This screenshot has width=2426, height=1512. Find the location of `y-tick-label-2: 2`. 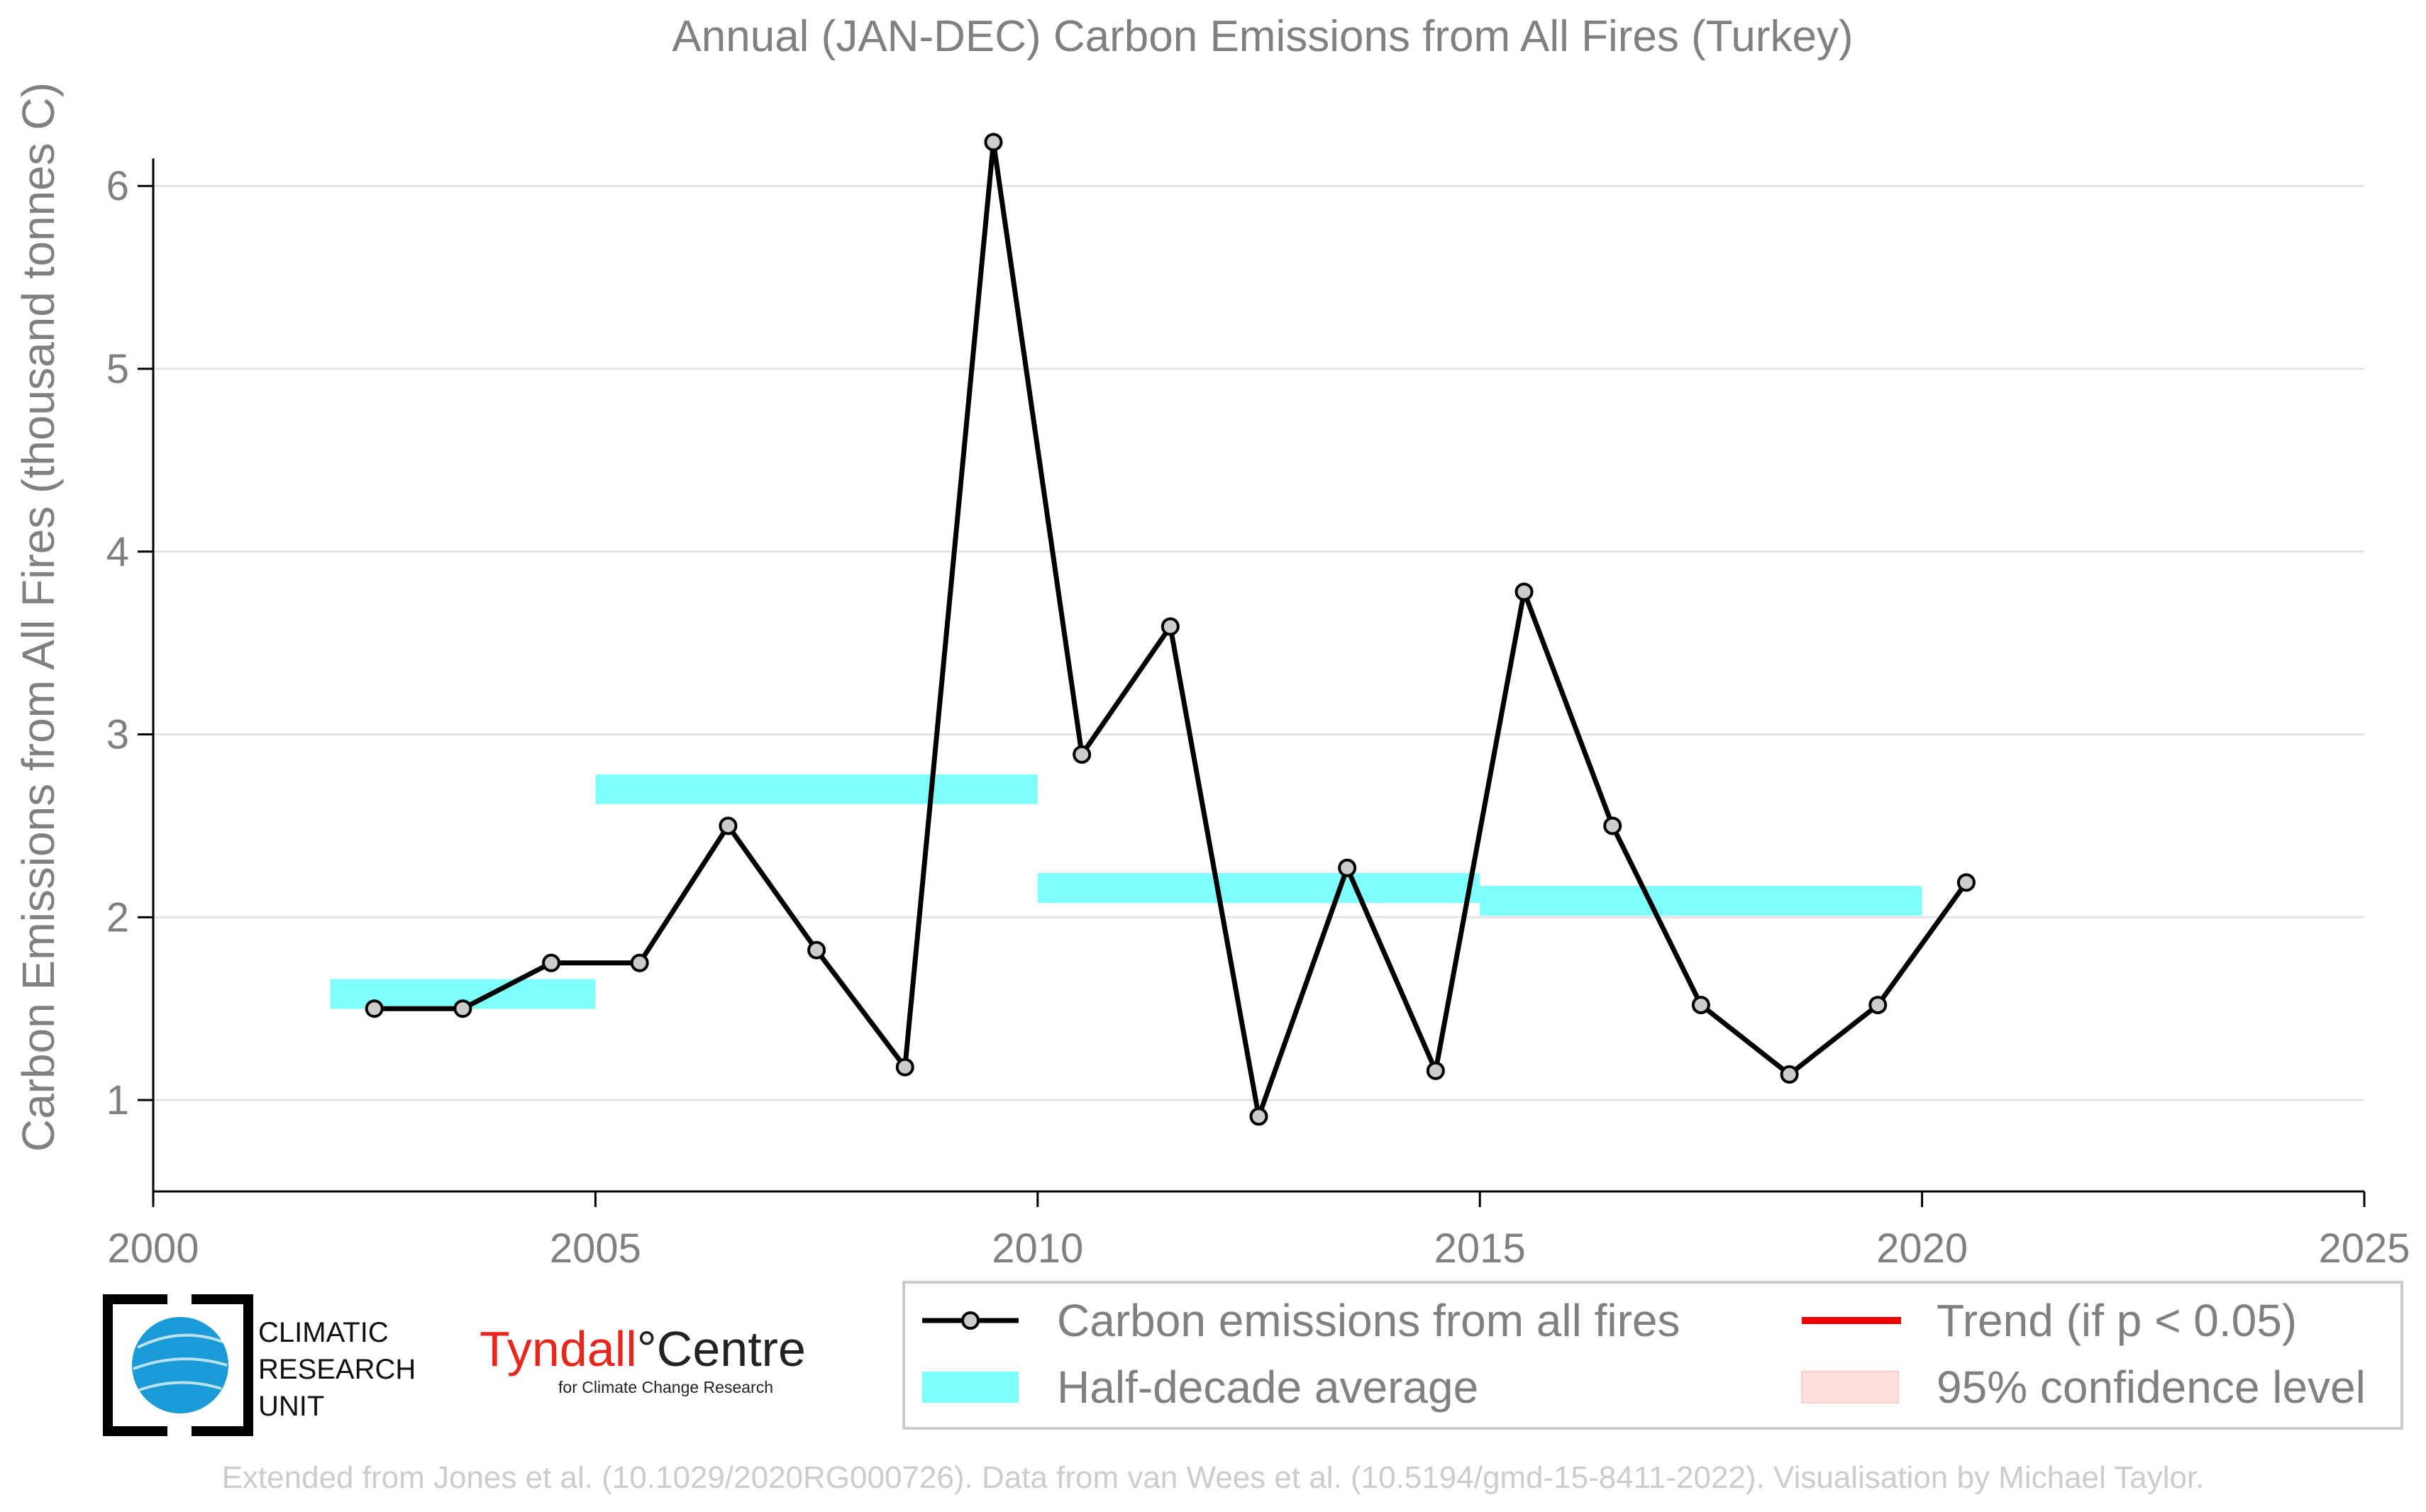

y-tick-label-2: 2 is located at coordinates (117, 917).